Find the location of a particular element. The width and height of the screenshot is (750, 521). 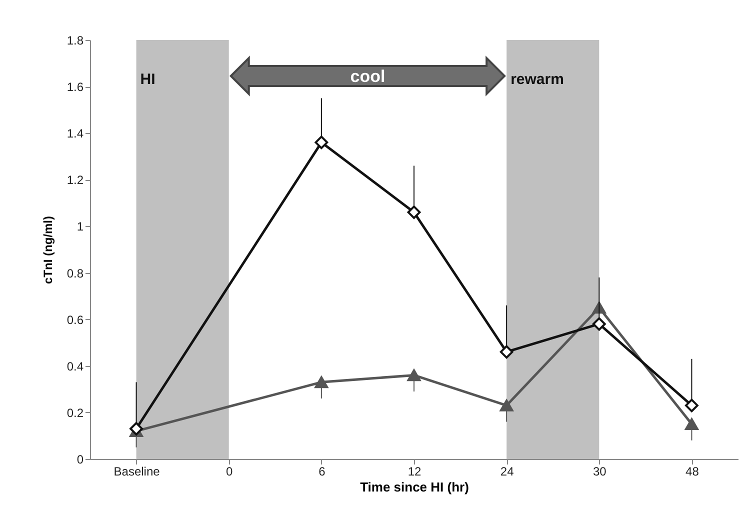

y-tick-label: 1.8 is located at coordinates (75, 41).